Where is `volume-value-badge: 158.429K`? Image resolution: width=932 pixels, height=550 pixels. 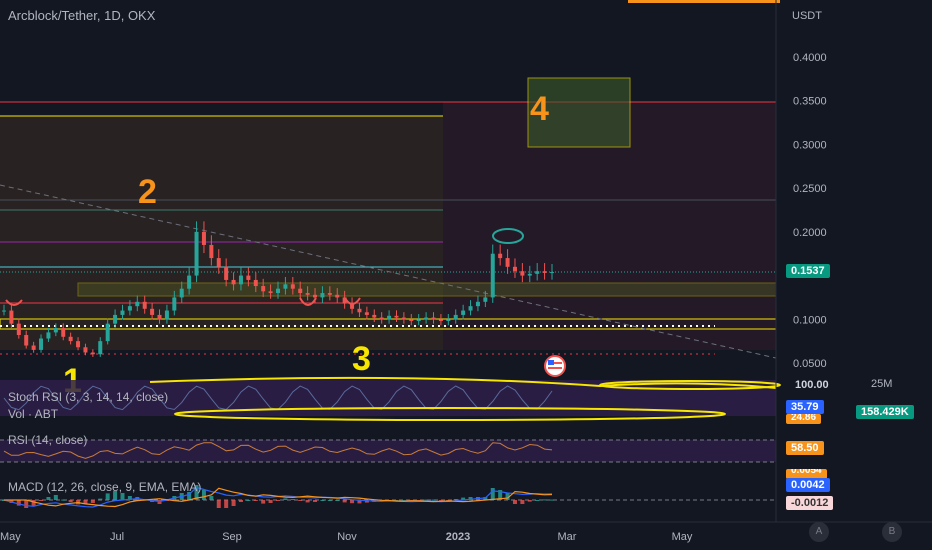
volume-value-badge: 158.429K is located at coordinates (885, 412).